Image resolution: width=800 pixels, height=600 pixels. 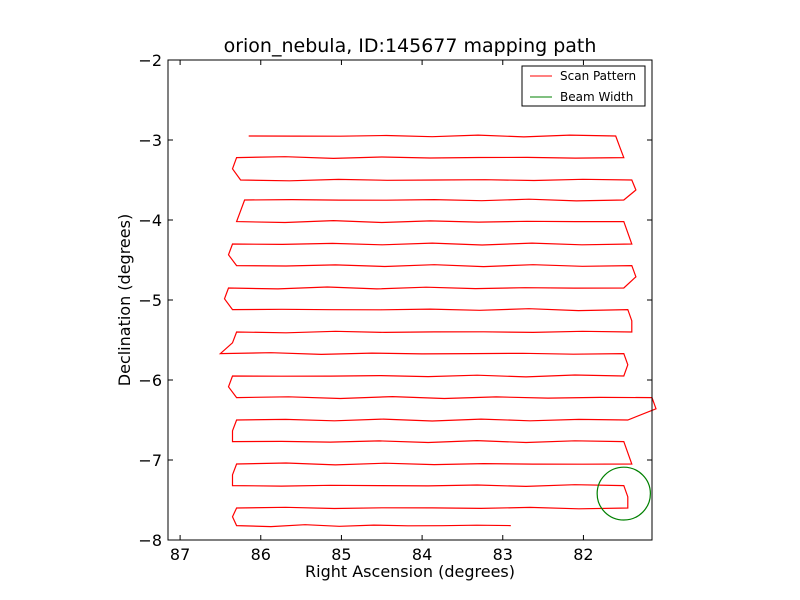 I want to click on y-tick-label: −2, so click(x=150, y=60).